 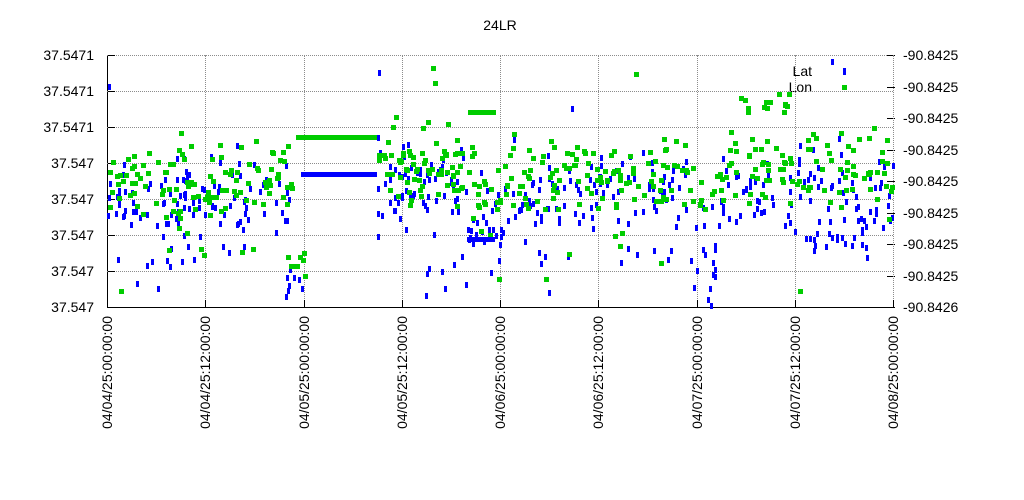 I want to click on y-axis-tick-label: 37.5471, so click(x=68, y=55).